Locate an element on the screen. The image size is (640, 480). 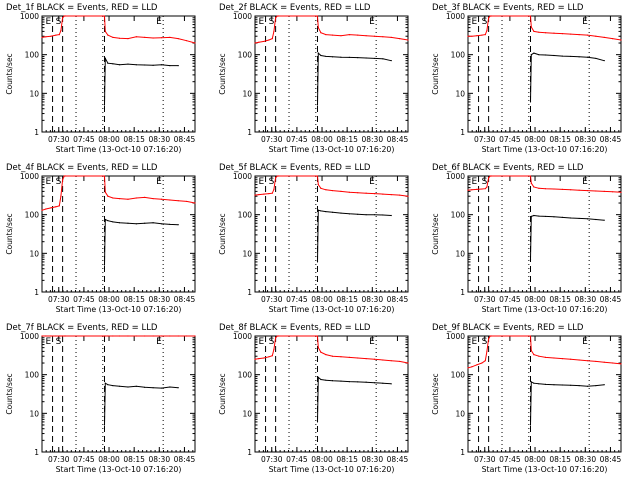
y-axis-title: Counts/sec is located at coordinates (9, 233).